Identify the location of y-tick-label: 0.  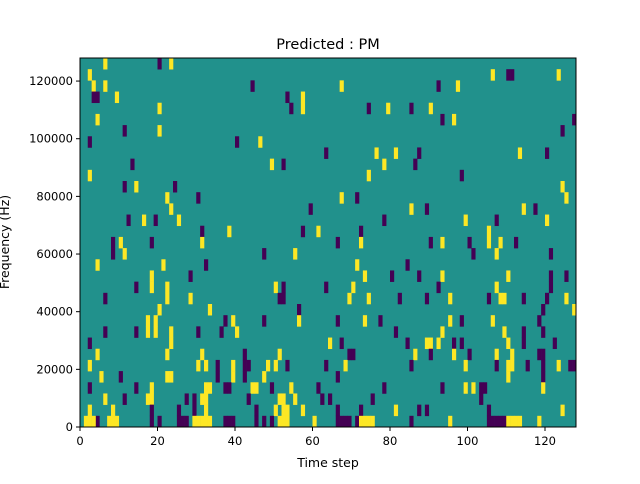
(69, 427).